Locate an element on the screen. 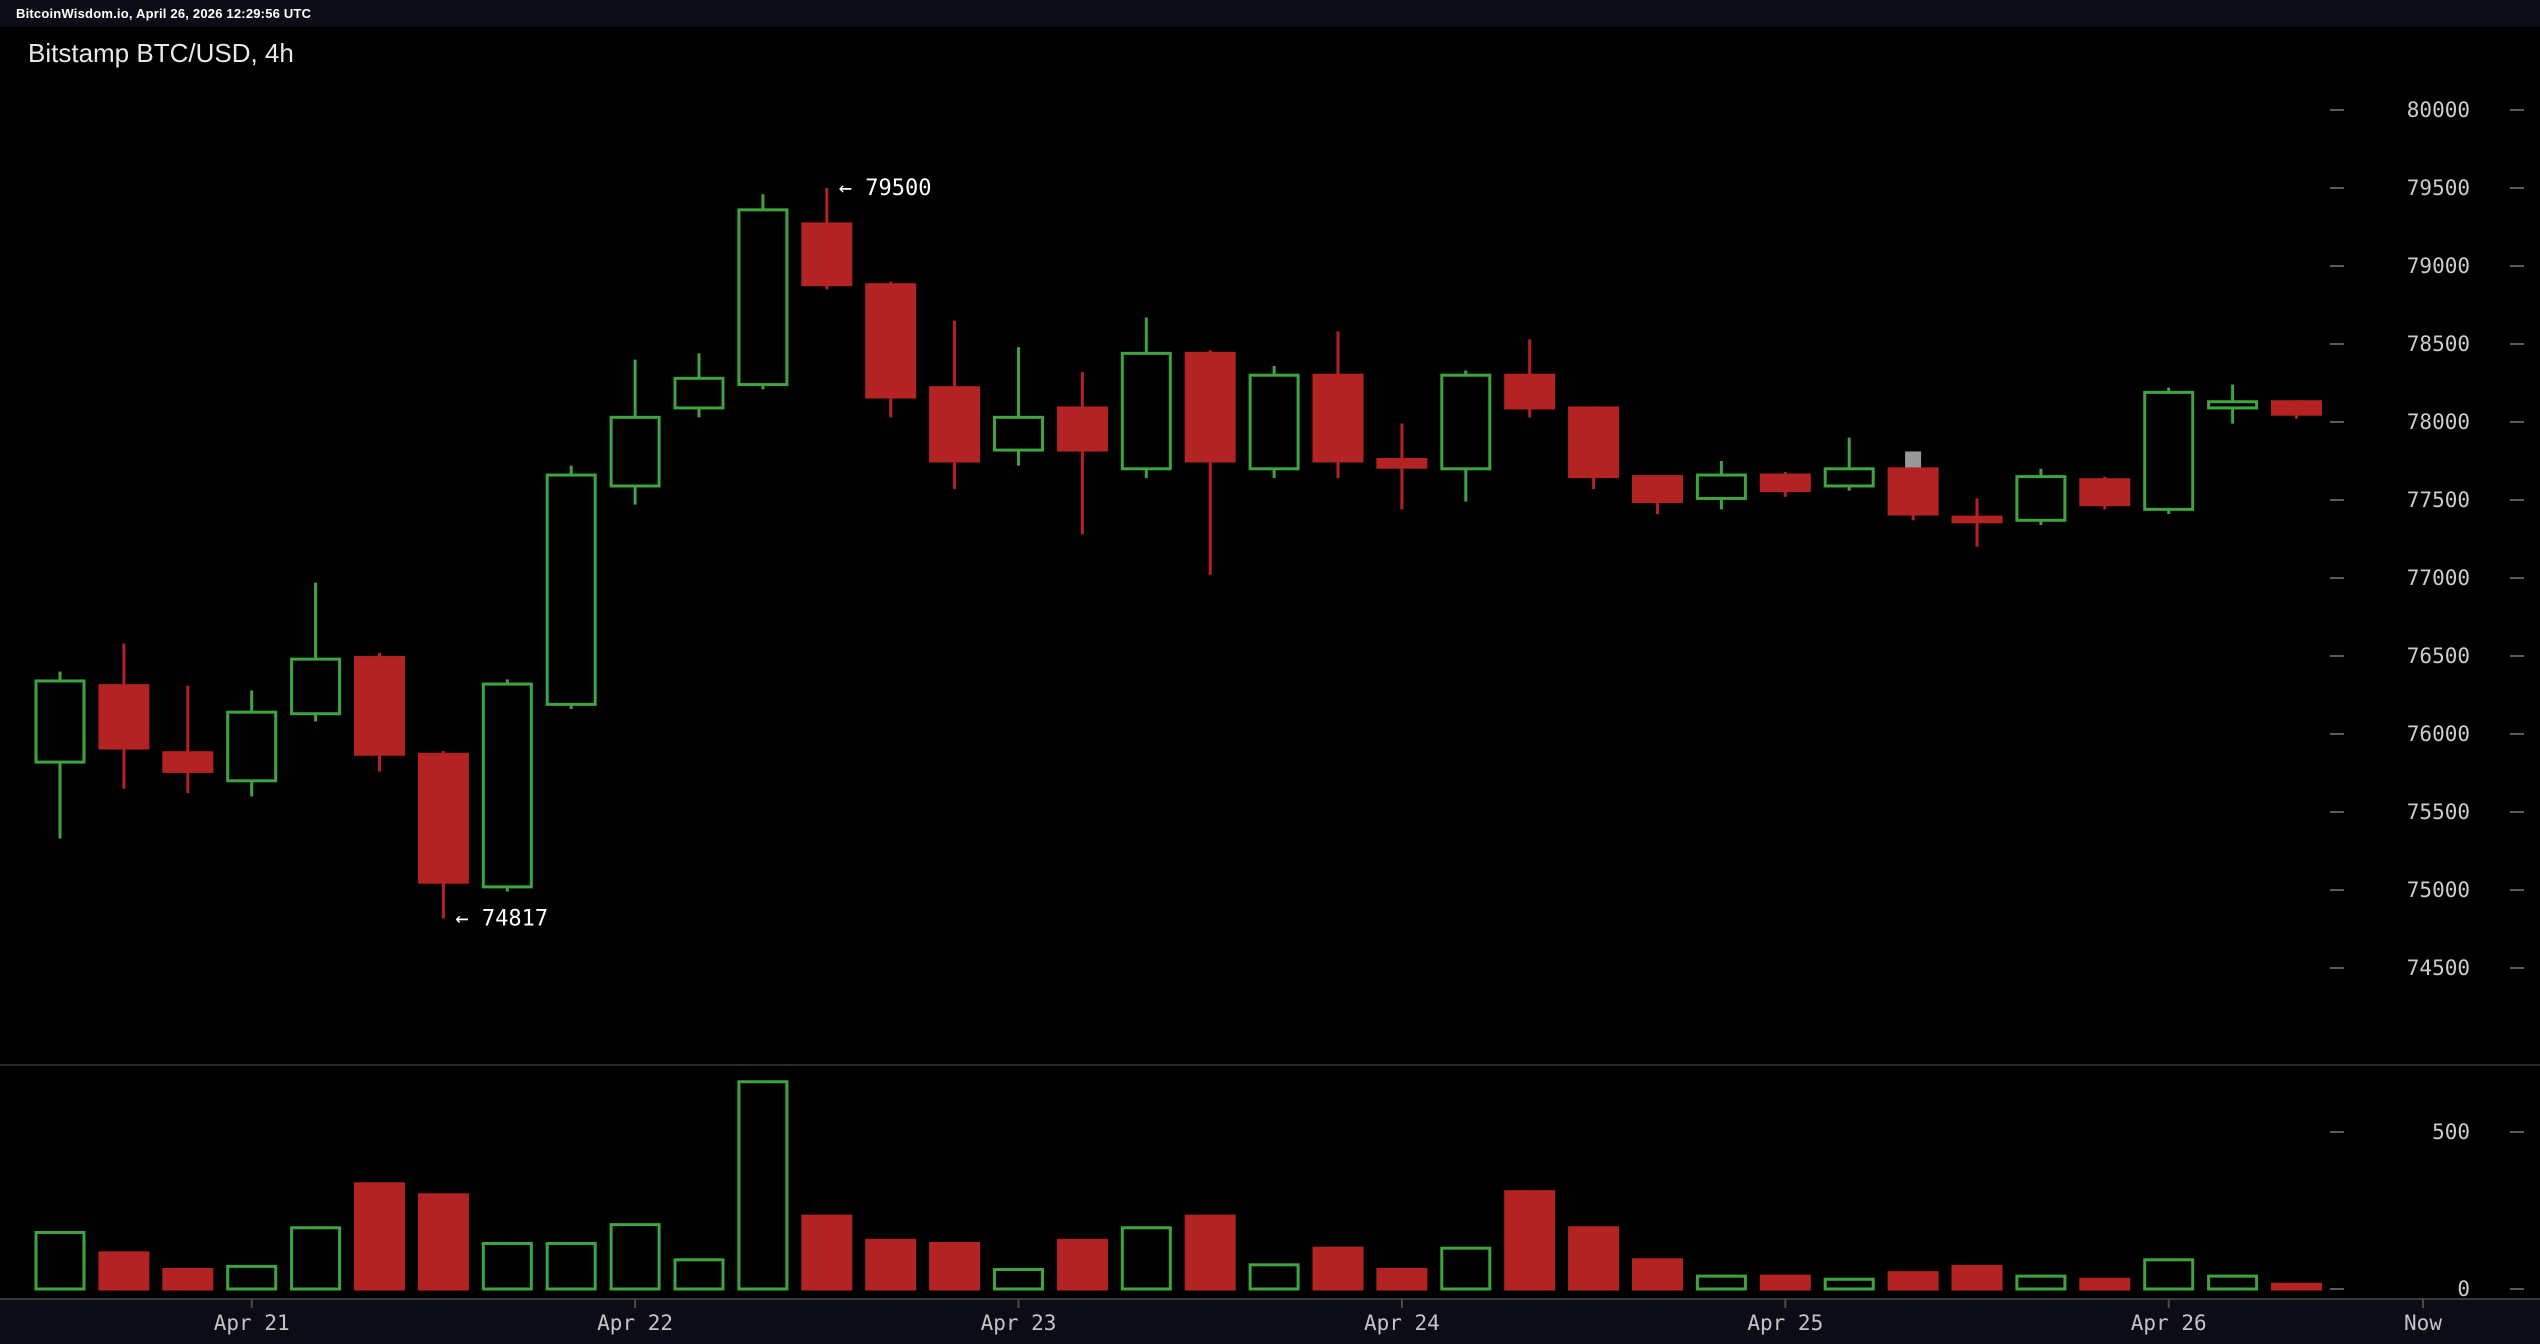  price-tick-label: 78000 is located at coordinates (2438, 422).